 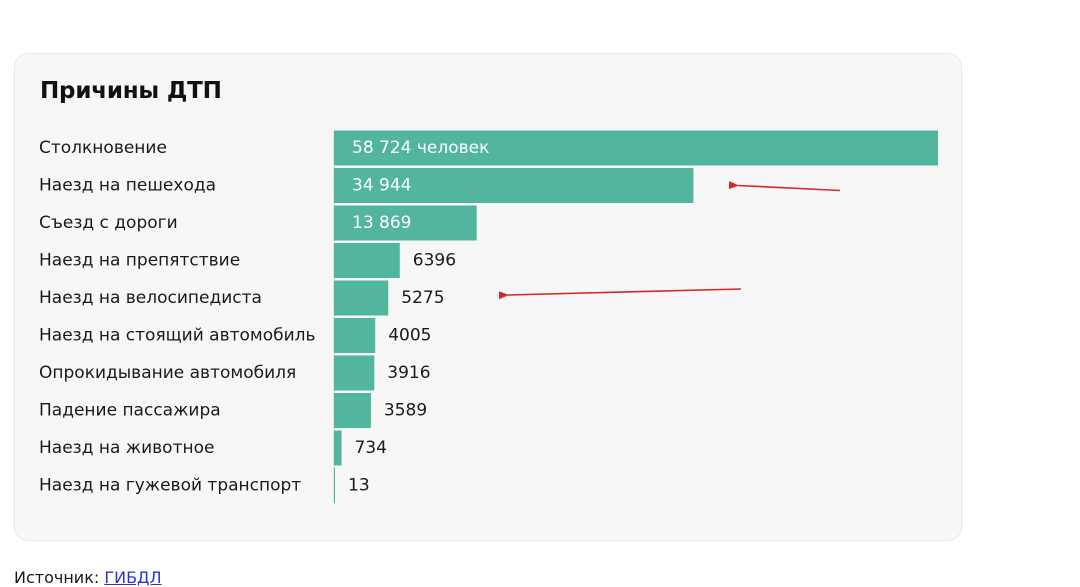 I want to click on category-label: Столкновение, so click(x=103, y=148).